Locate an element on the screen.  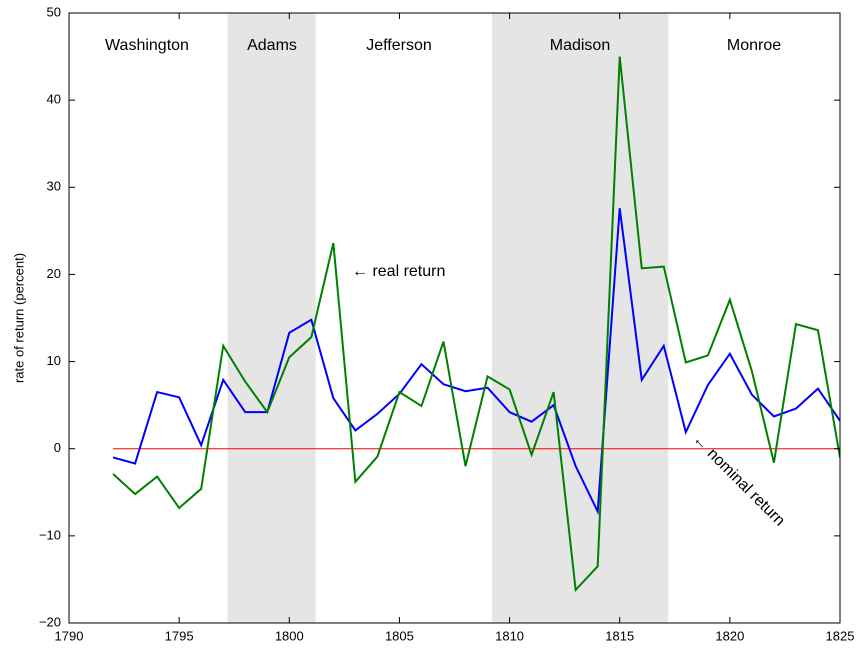
x-tick-label: 1820 is located at coordinates (729, 635).